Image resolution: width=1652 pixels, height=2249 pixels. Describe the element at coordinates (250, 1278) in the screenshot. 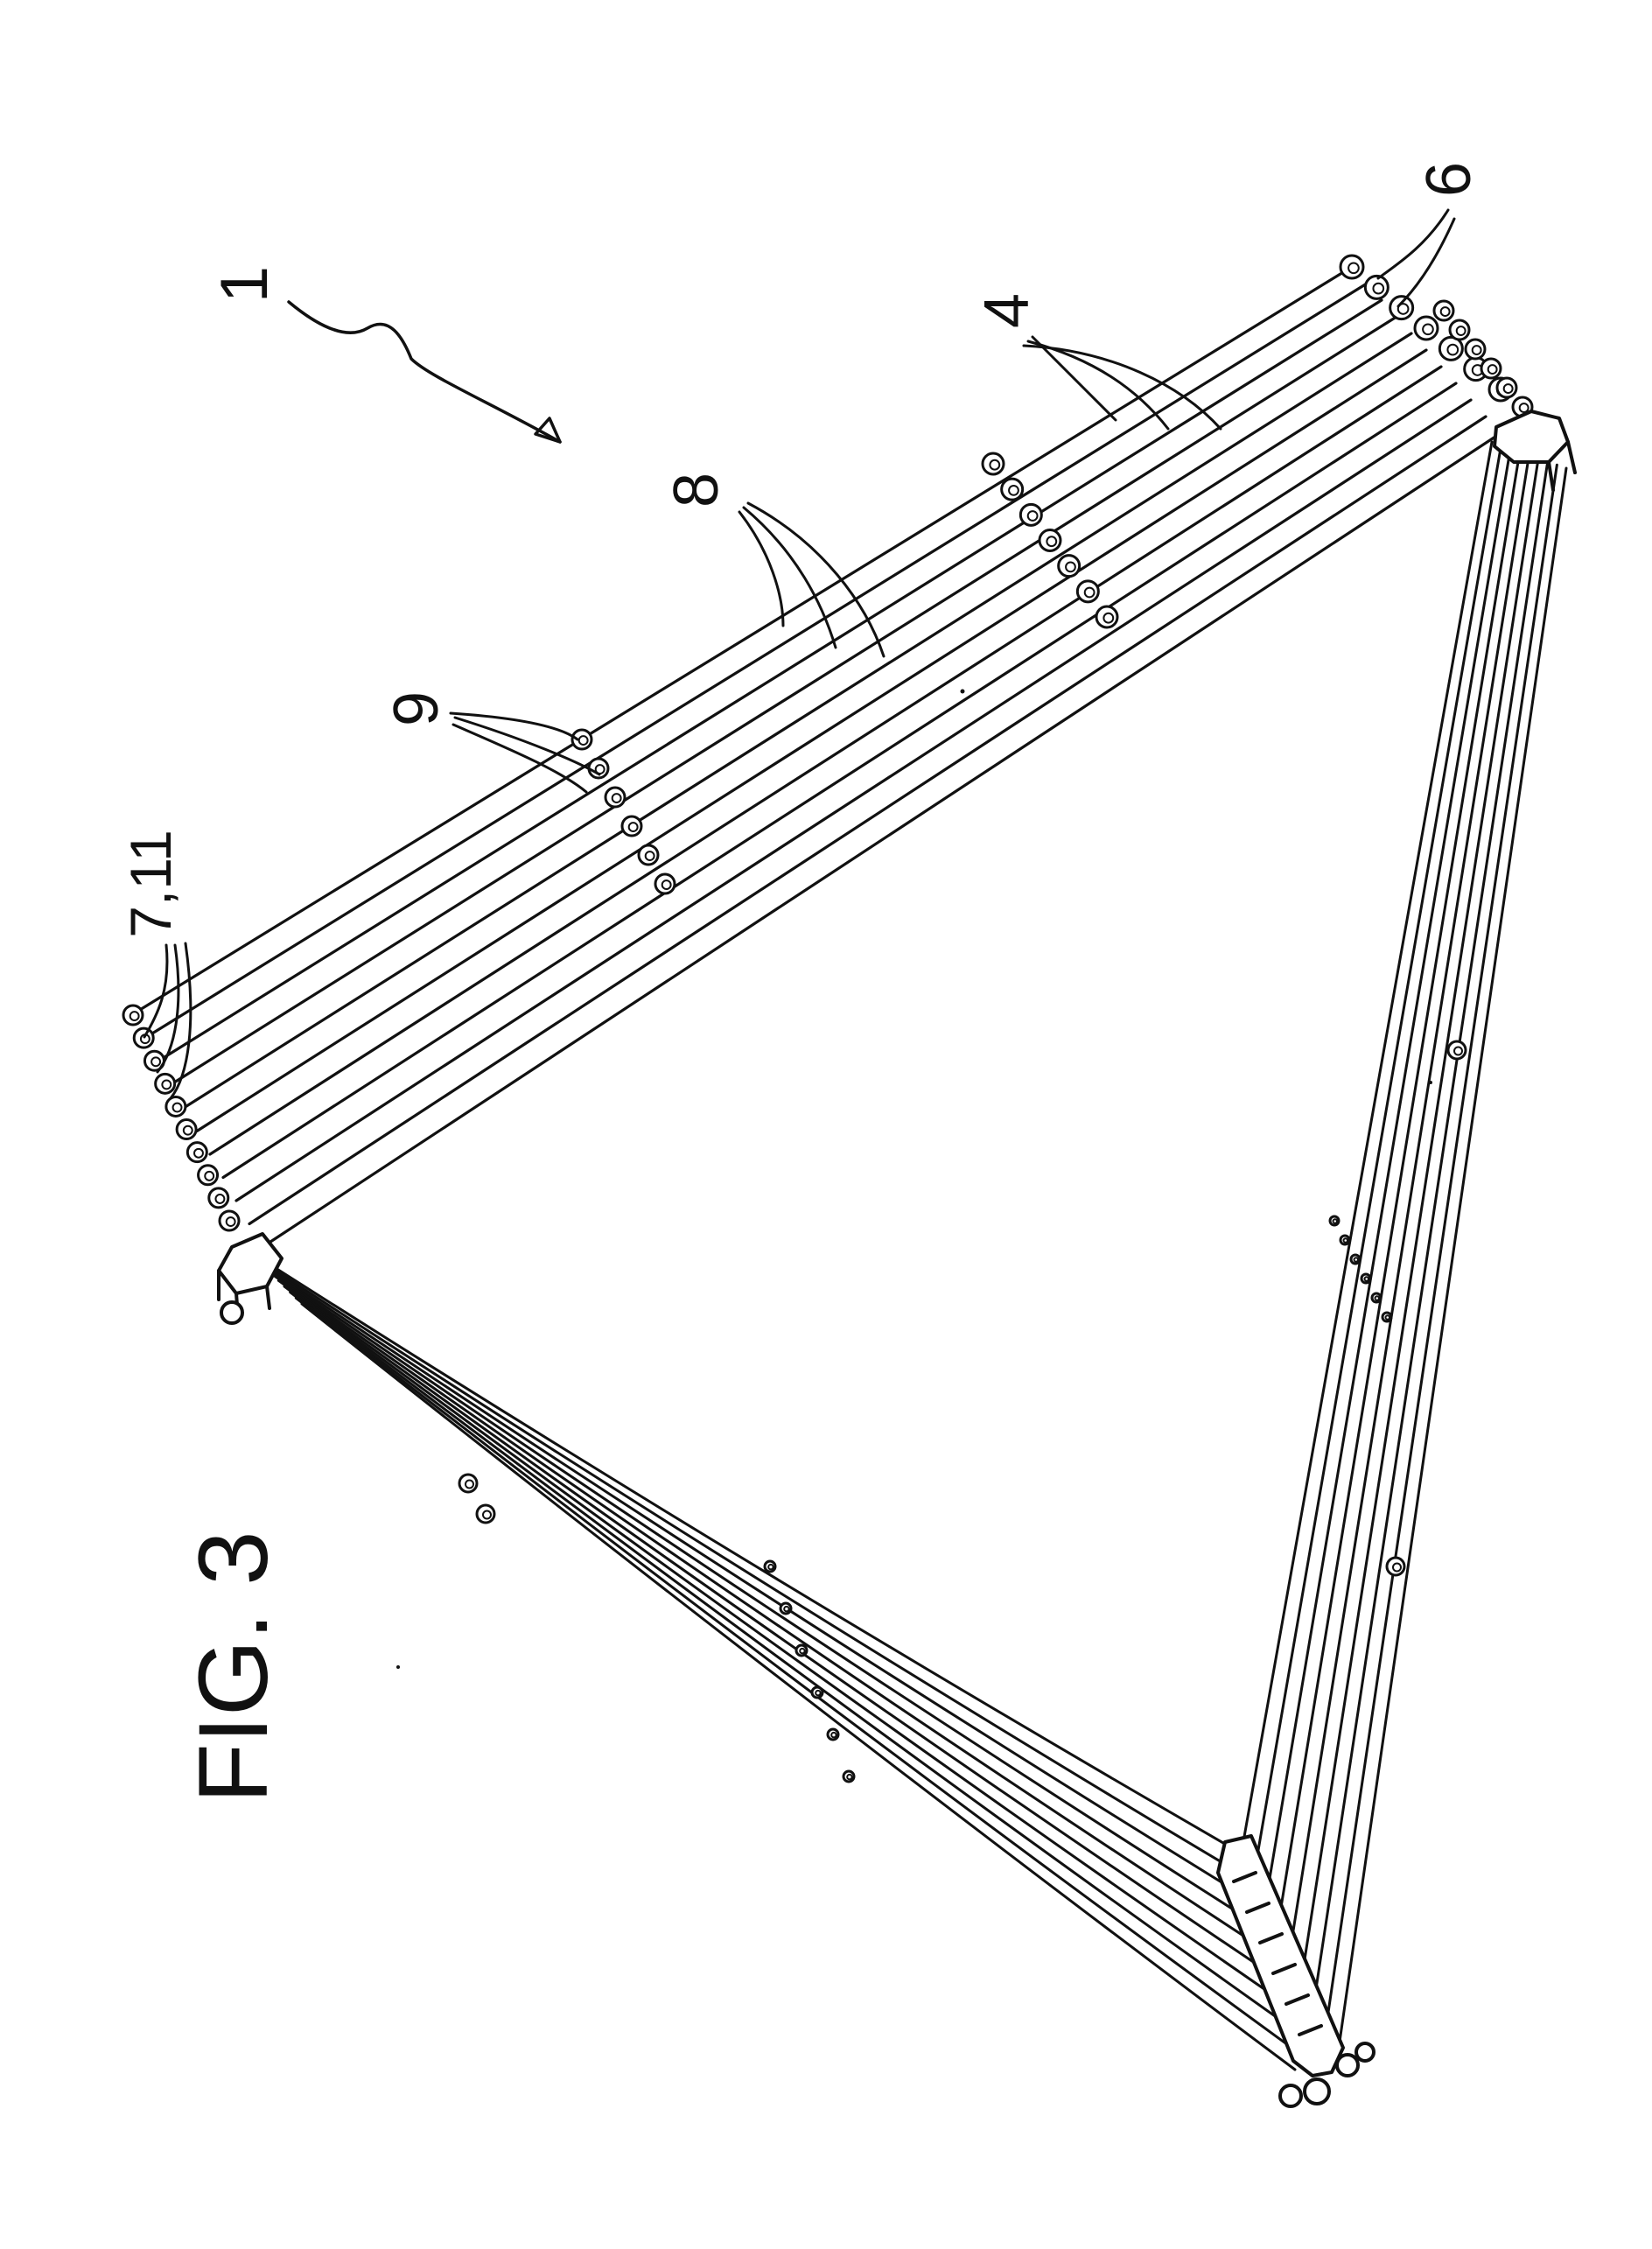

I see `corner-block-upper-left` at that location.